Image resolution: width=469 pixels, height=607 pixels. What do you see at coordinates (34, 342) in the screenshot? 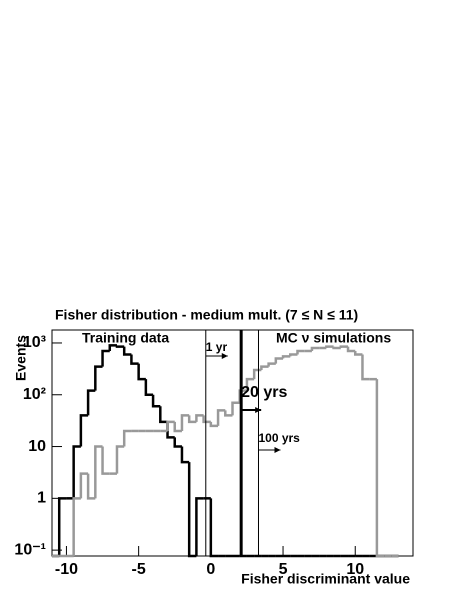
I see `y-tick-label: 10³` at bounding box center [34, 342].